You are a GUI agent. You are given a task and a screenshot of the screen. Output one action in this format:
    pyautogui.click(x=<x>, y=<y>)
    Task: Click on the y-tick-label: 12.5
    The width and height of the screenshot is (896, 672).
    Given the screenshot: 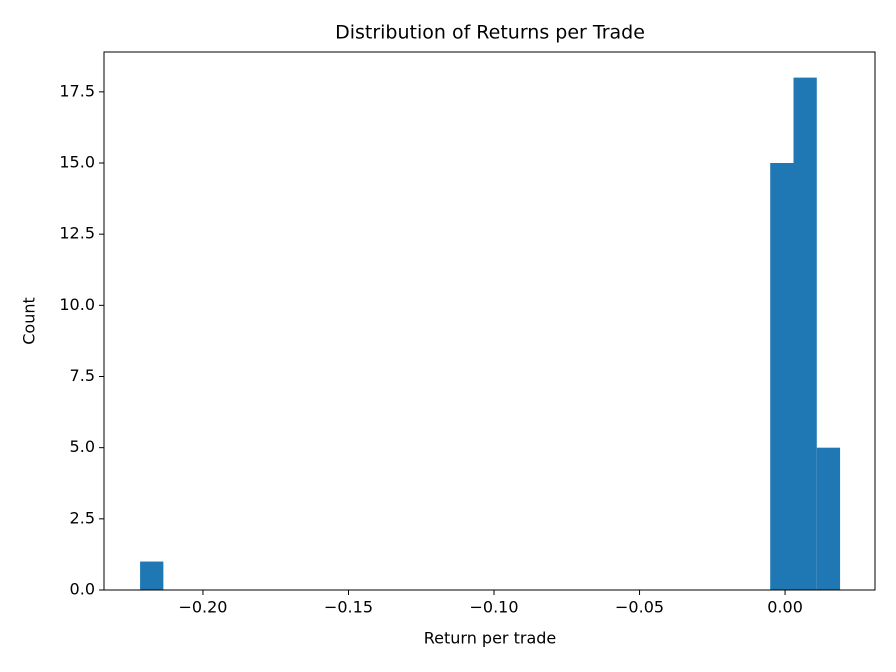 What is the action you would take?
    pyautogui.click(x=77, y=233)
    